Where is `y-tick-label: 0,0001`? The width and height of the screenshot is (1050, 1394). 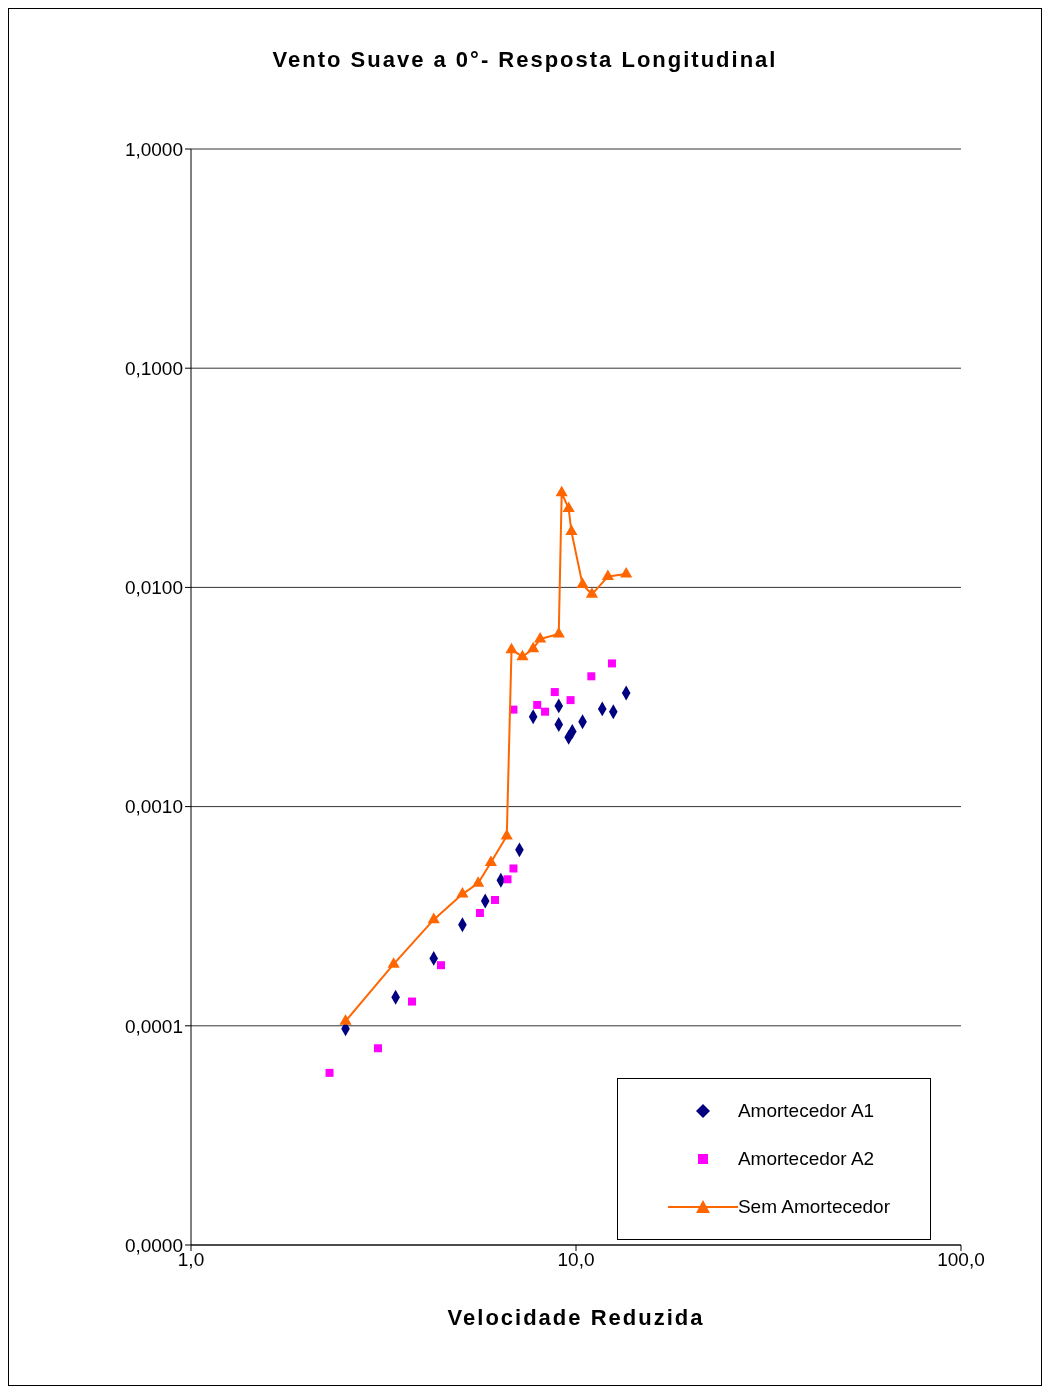
y-tick-label: 0,0001 is located at coordinates (153, 1026).